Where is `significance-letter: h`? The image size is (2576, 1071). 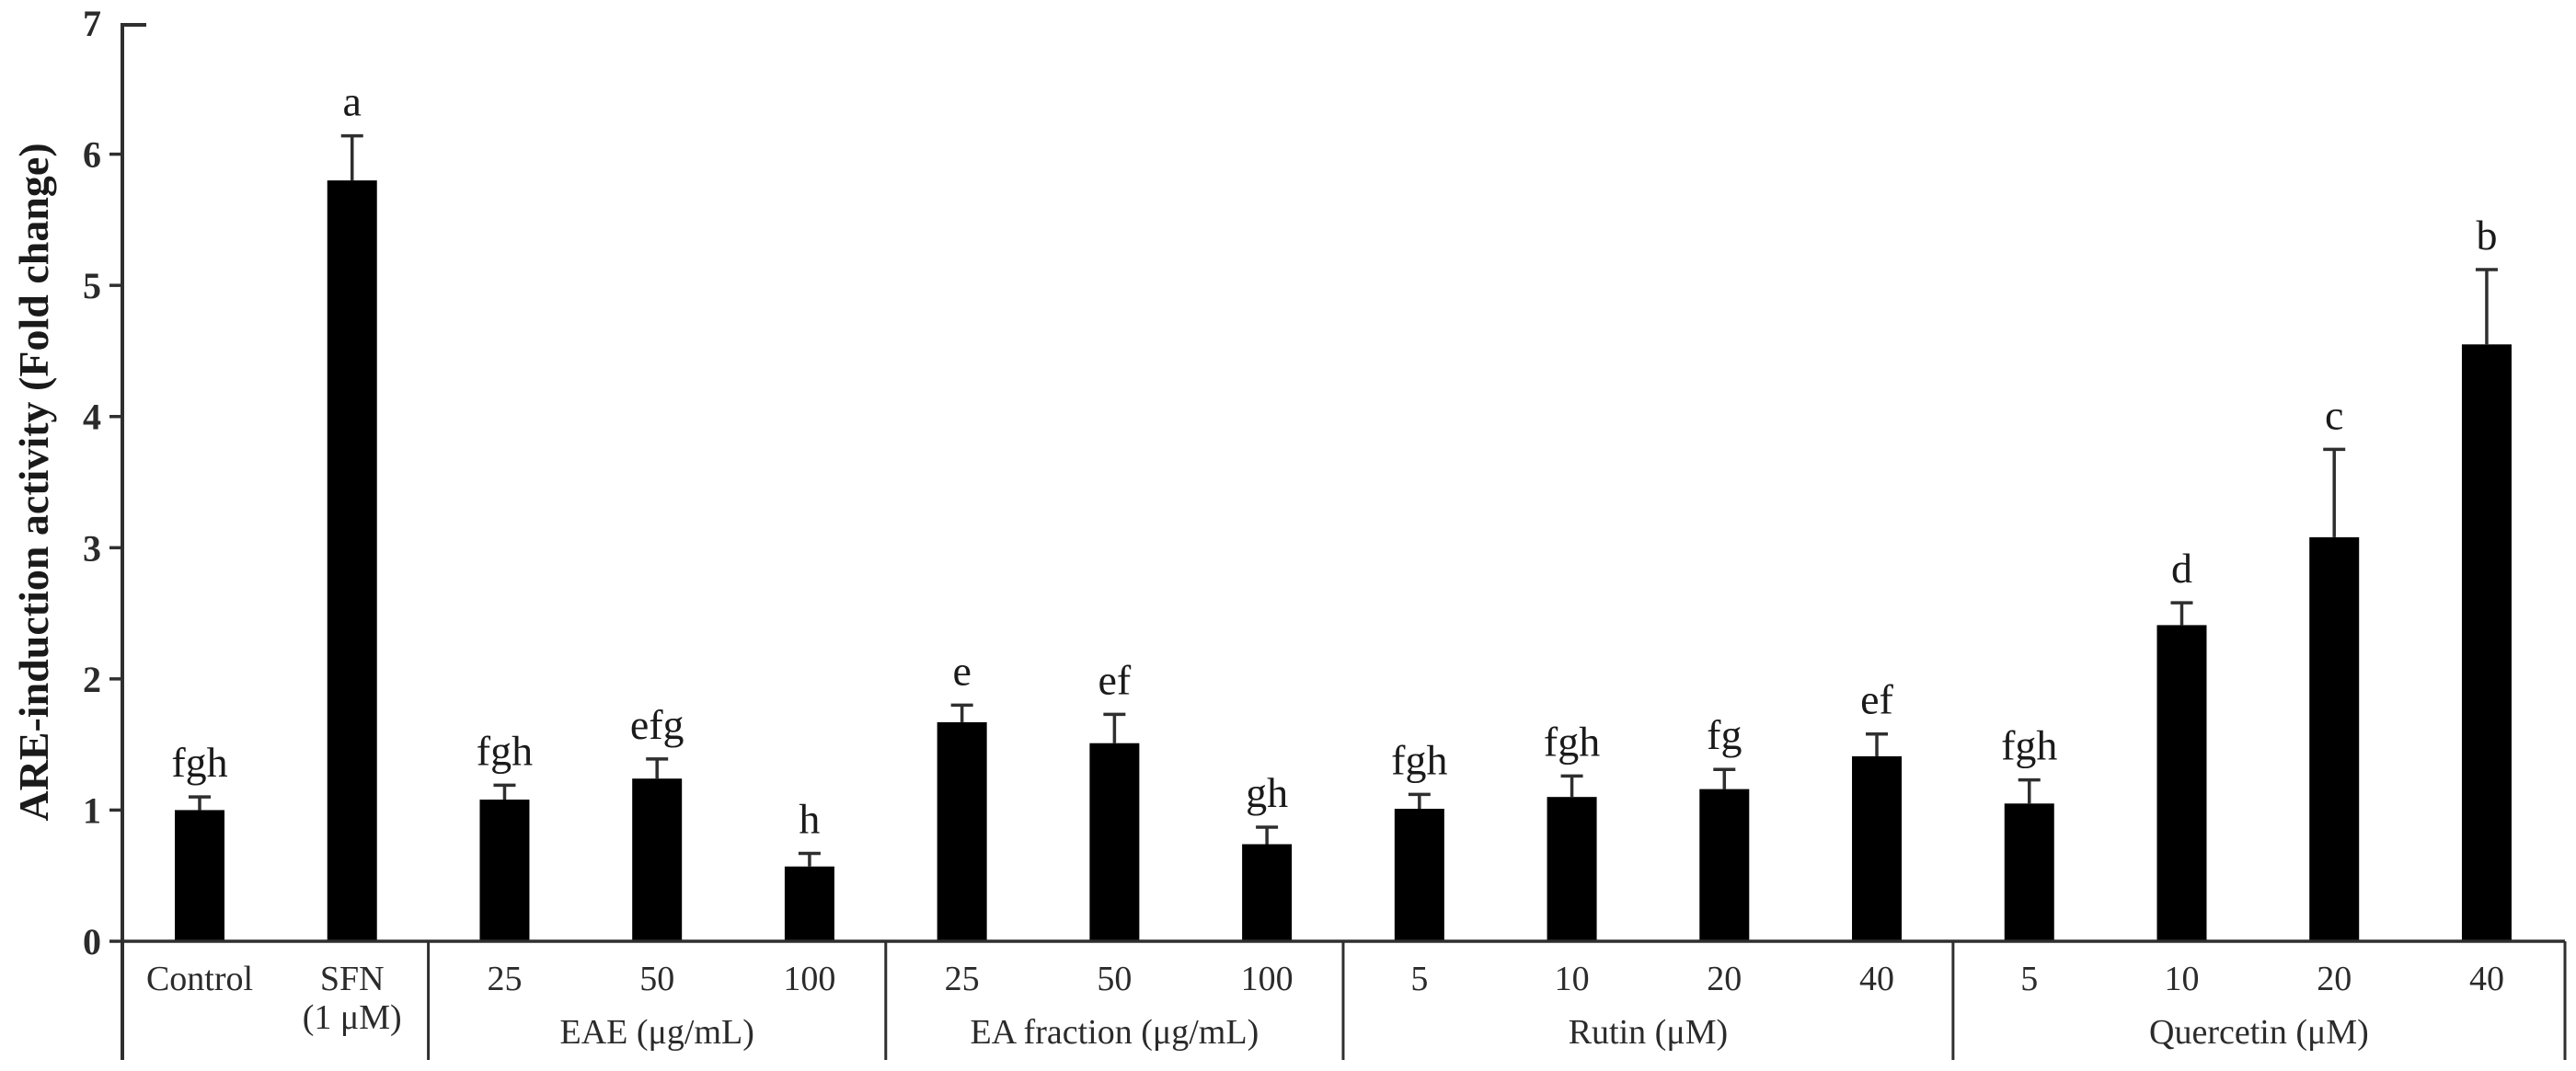
significance-letter: h is located at coordinates (809, 818).